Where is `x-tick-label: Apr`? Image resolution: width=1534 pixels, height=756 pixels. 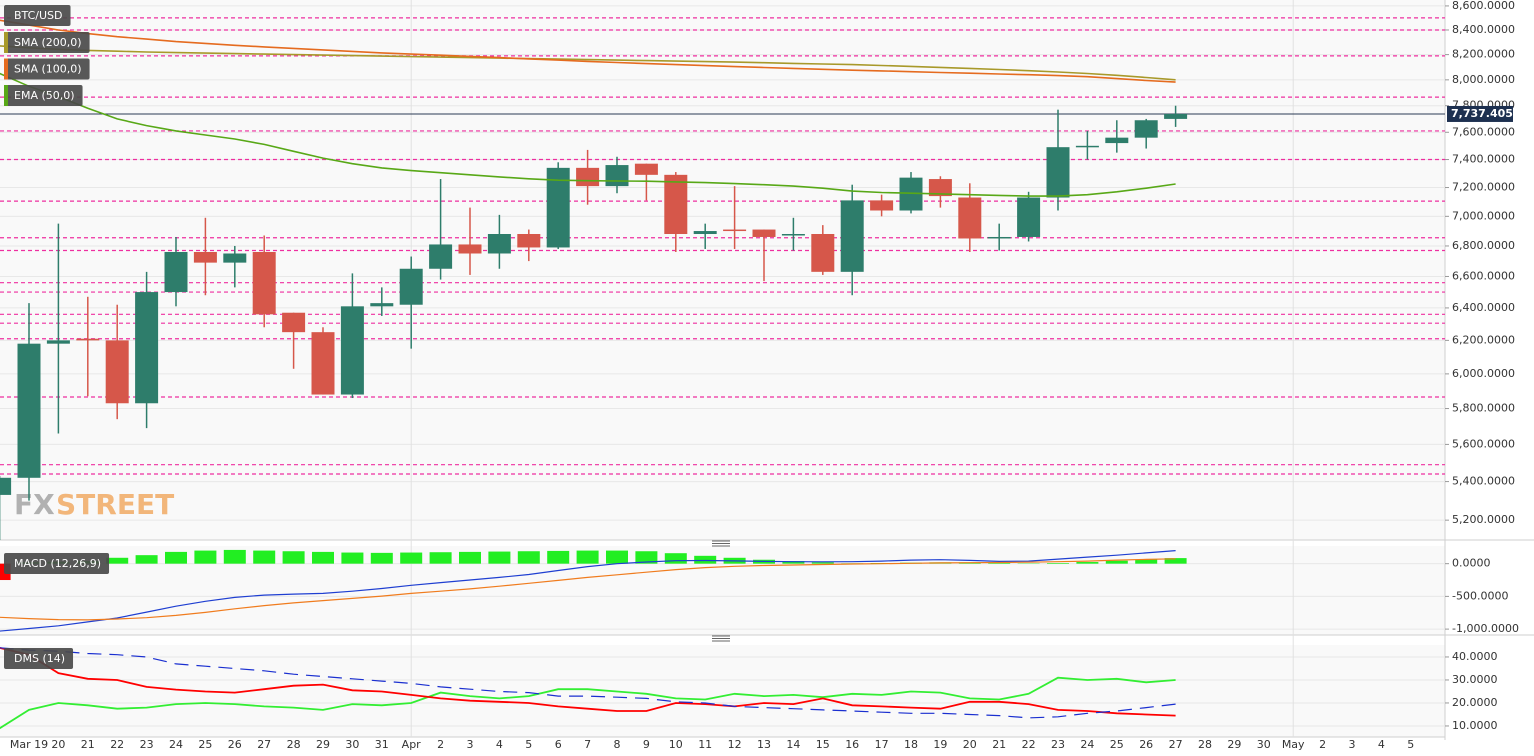 x-tick-label: Apr is located at coordinates (412, 744).